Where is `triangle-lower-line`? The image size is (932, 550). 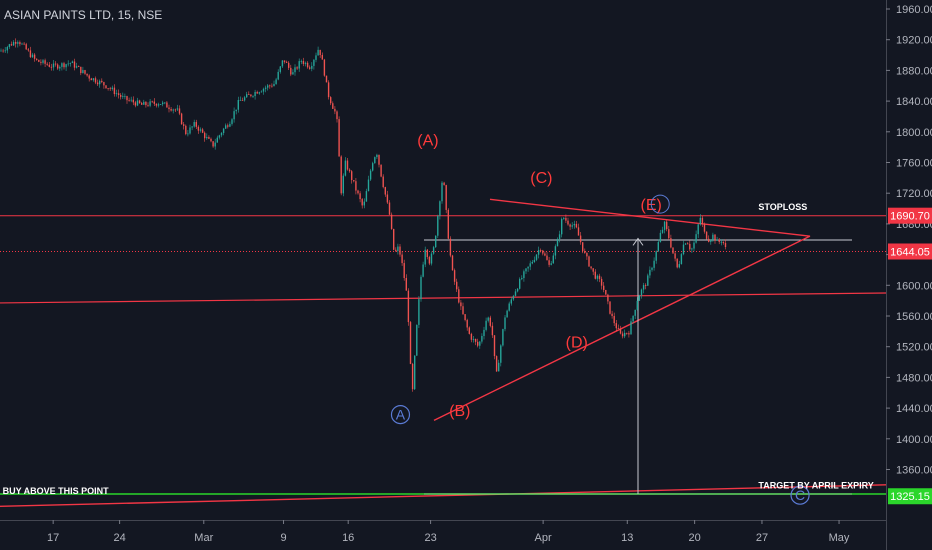
triangle-lower-line is located at coordinates (622, 328).